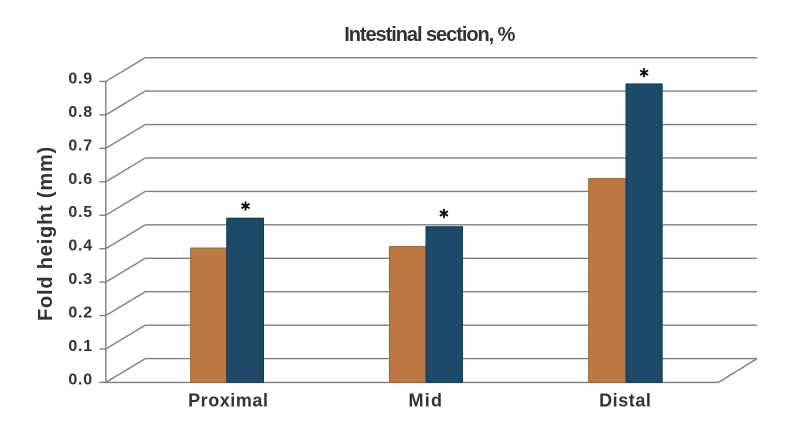 The width and height of the screenshot is (800, 428). Describe the element at coordinates (429, 35) in the screenshot. I see `svg-text: Intestinal section, %` at that location.